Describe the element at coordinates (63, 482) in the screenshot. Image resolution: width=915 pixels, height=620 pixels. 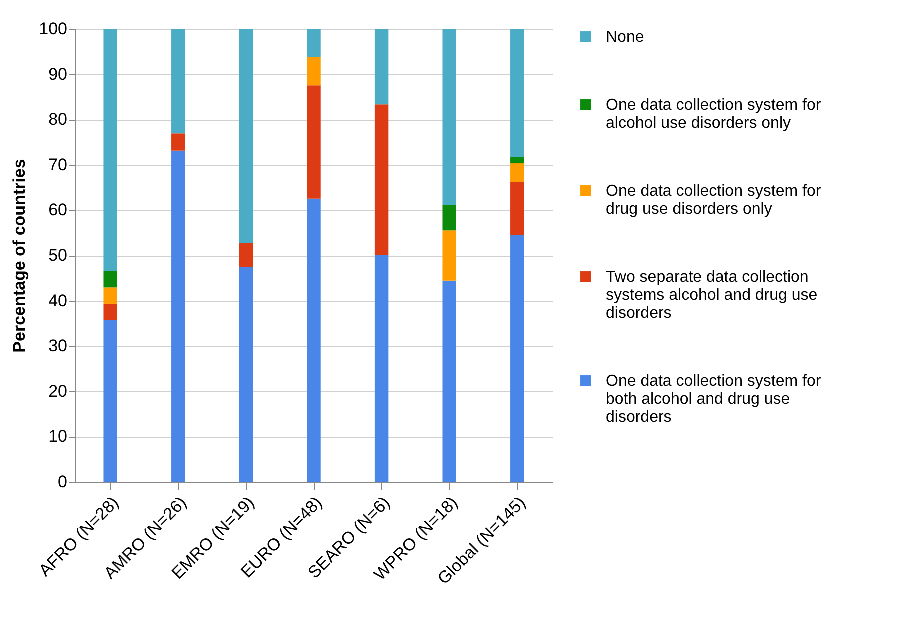
I see `y-tick-label: 0` at that location.